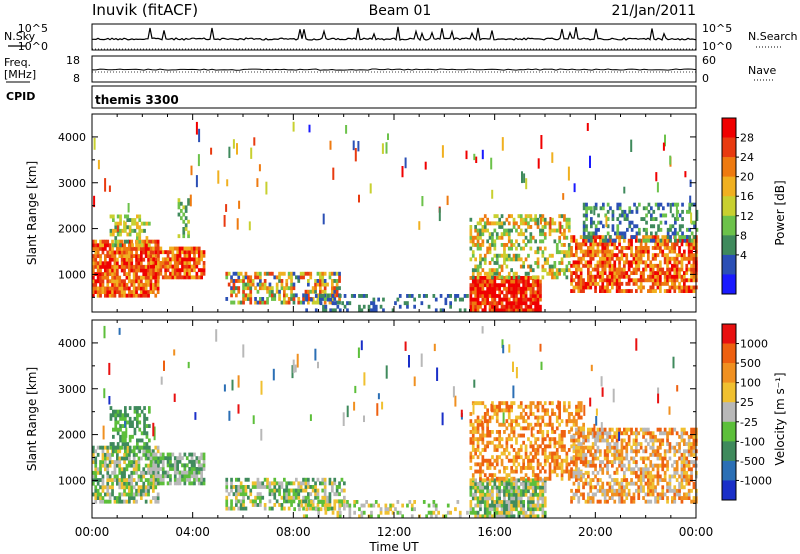 Image resolution: width=800 pixels, height=554 pixels. Describe the element at coordinates (747, 216) in the screenshot. I see `colorbar-tick-label: 12` at that location.